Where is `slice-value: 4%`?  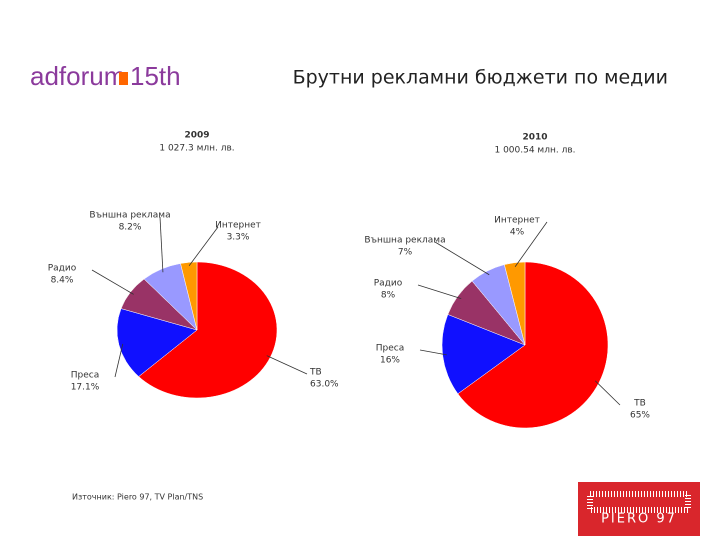 slice-value: 4% is located at coordinates (517, 233).